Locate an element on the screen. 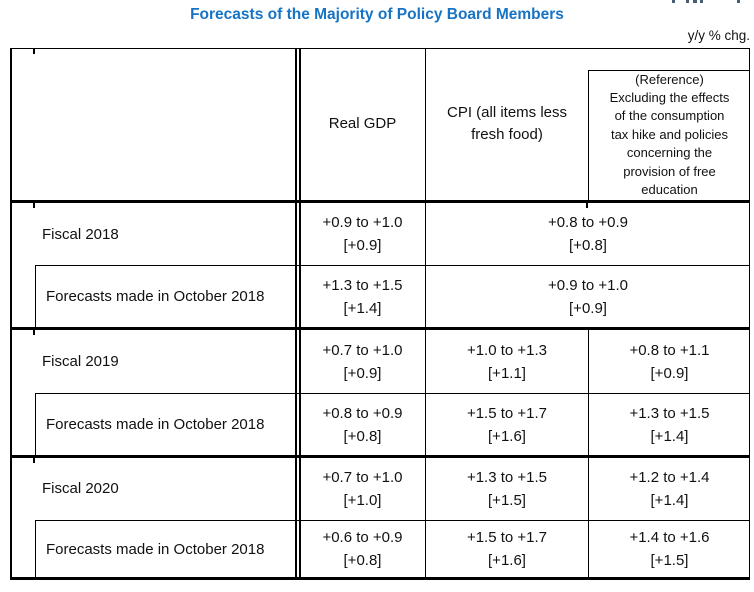 This screenshot has height=592, width=754. row-label-forecasts-october-2018-fy2018: Forecasts made in October 2018 is located at coordinates (170, 296).